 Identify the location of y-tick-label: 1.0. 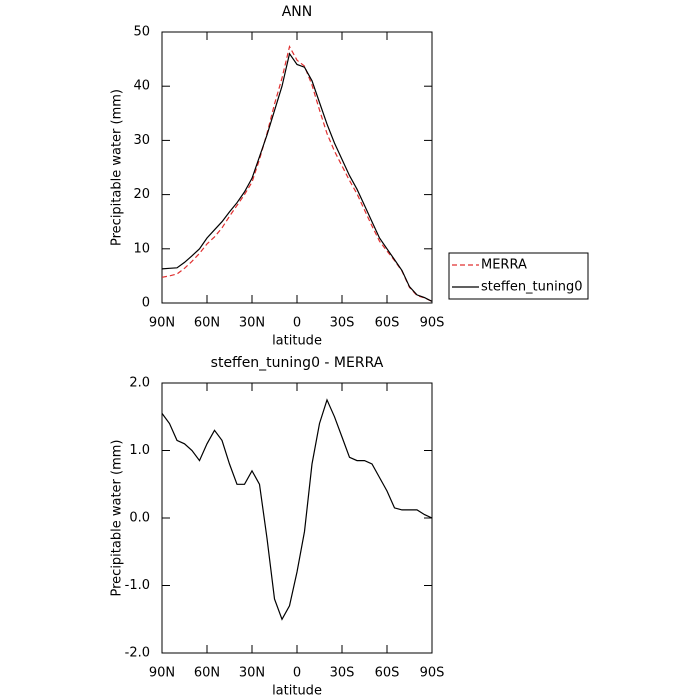
(139, 450).